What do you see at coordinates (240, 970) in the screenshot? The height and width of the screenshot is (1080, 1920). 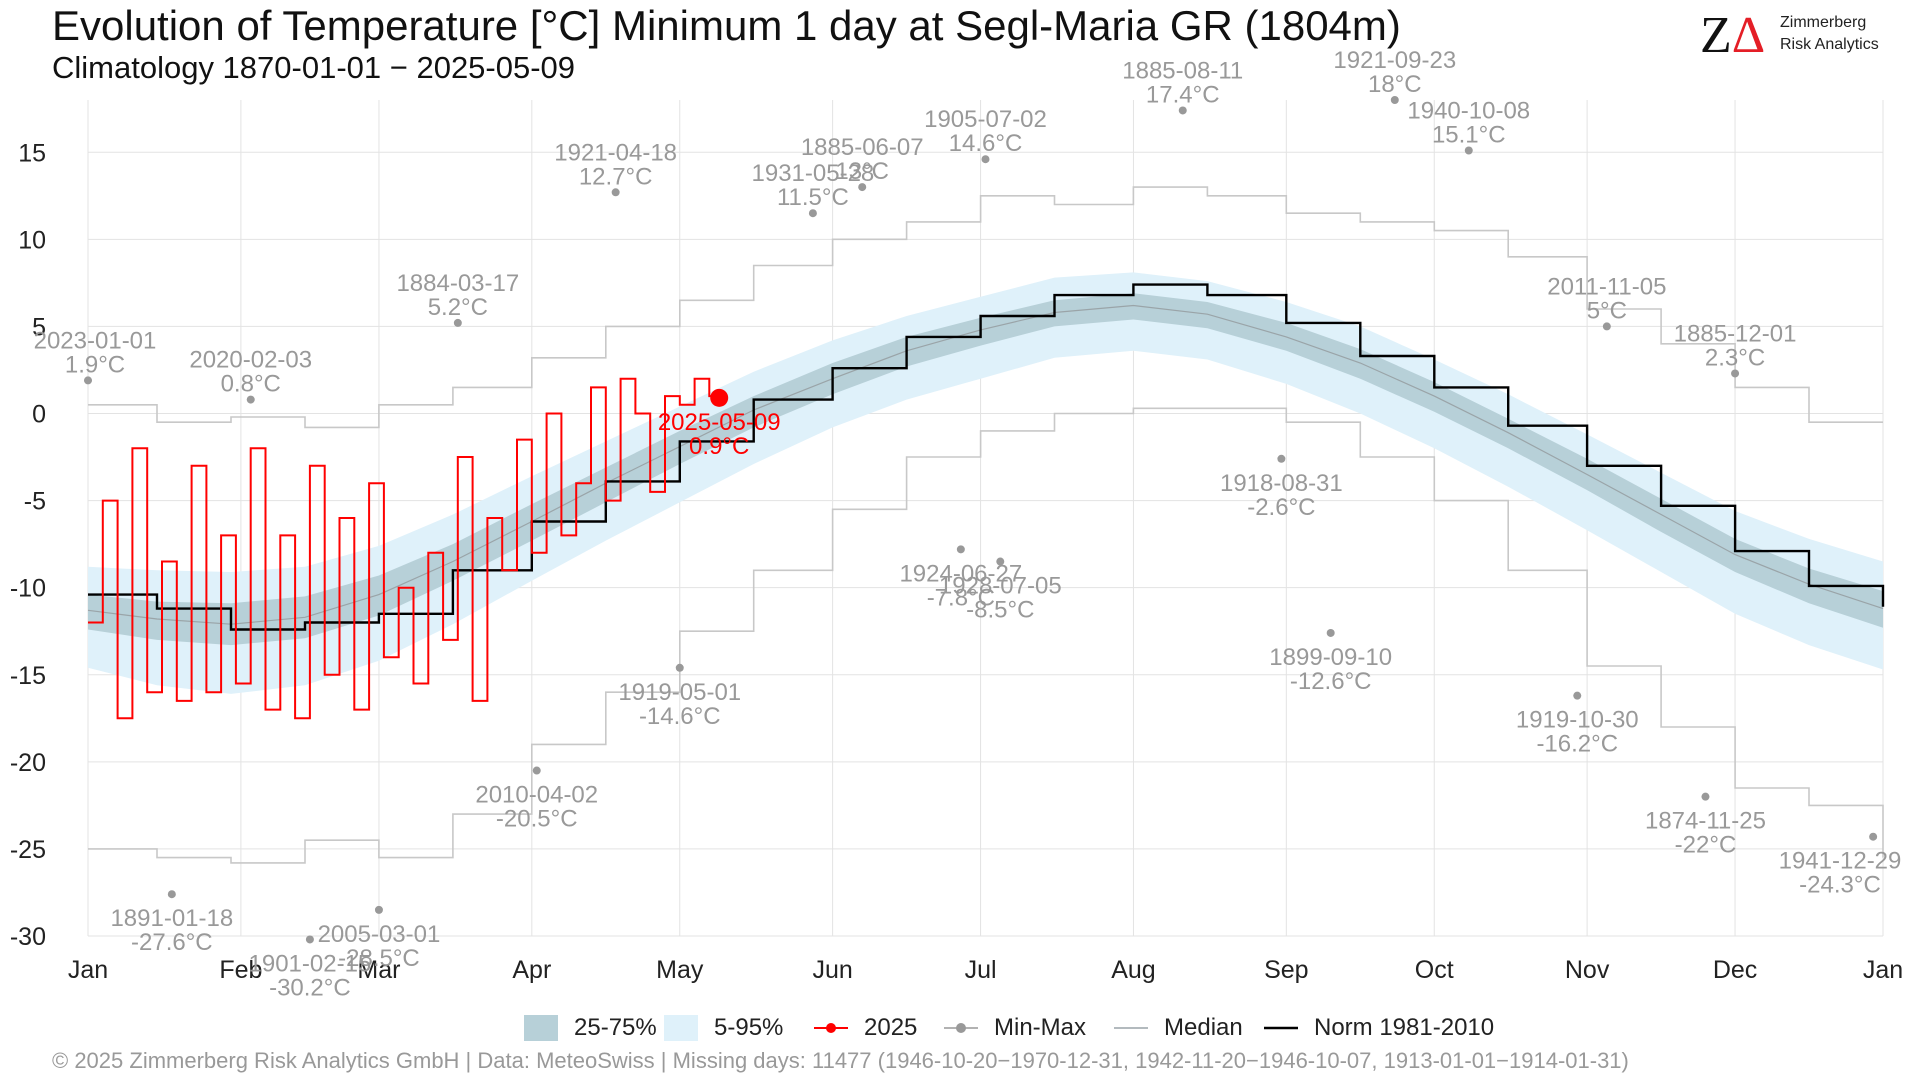 I see `x-tick-label: Feb` at bounding box center [240, 970].